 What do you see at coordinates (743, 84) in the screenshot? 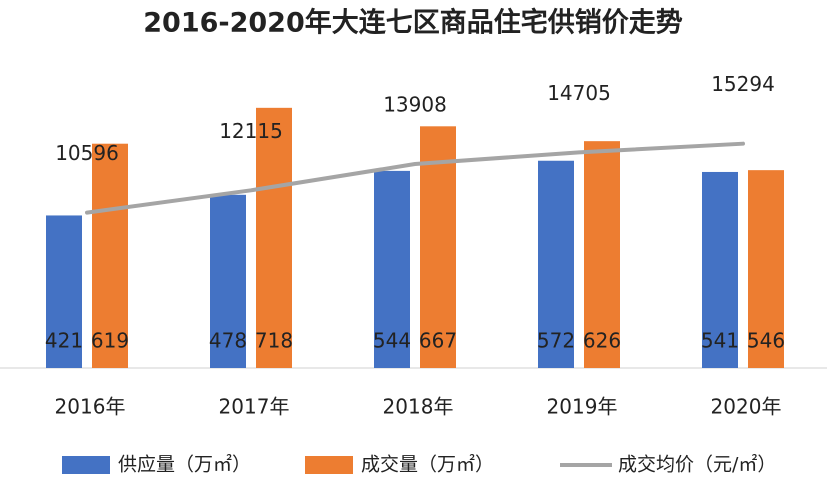
I see `line-label: 15294` at bounding box center [743, 84].